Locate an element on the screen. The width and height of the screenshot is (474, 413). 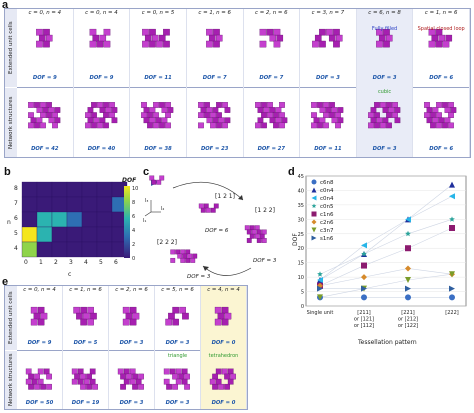
e-column: c = 5, n = 6 DOF = 3 DOF = 3 triangle is located at coordinates (178, 347).